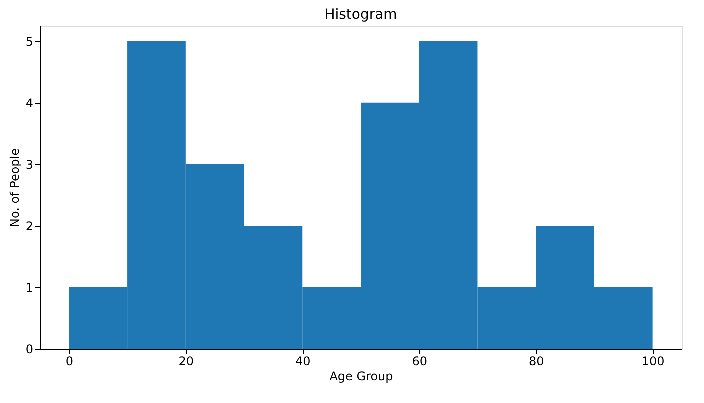 The width and height of the screenshot is (704, 403). What do you see at coordinates (303, 361) in the screenshot?
I see `x-tick-label: 40` at bounding box center [303, 361].